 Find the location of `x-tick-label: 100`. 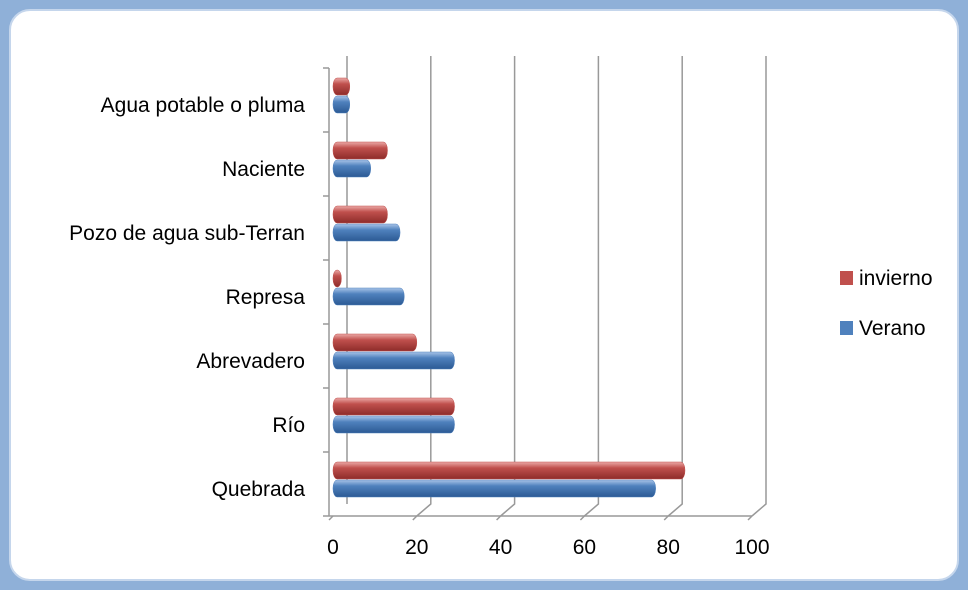

x-tick-label: 100 is located at coordinates (751, 547).